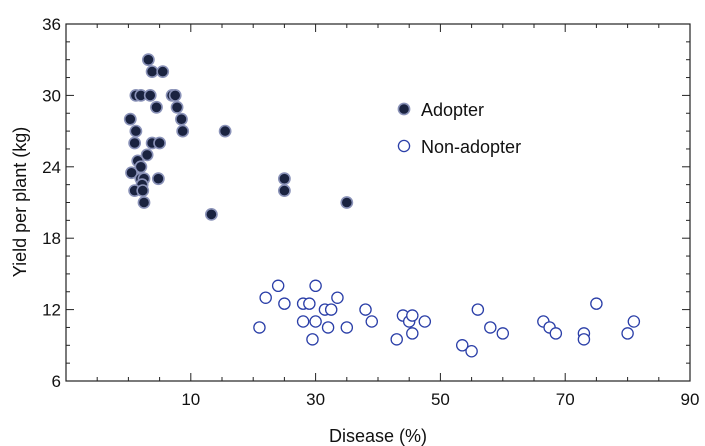 The width and height of the screenshot is (705, 446). What do you see at coordinates (404, 146) in the screenshot?
I see `legend-marker-non-adopter` at bounding box center [404, 146].